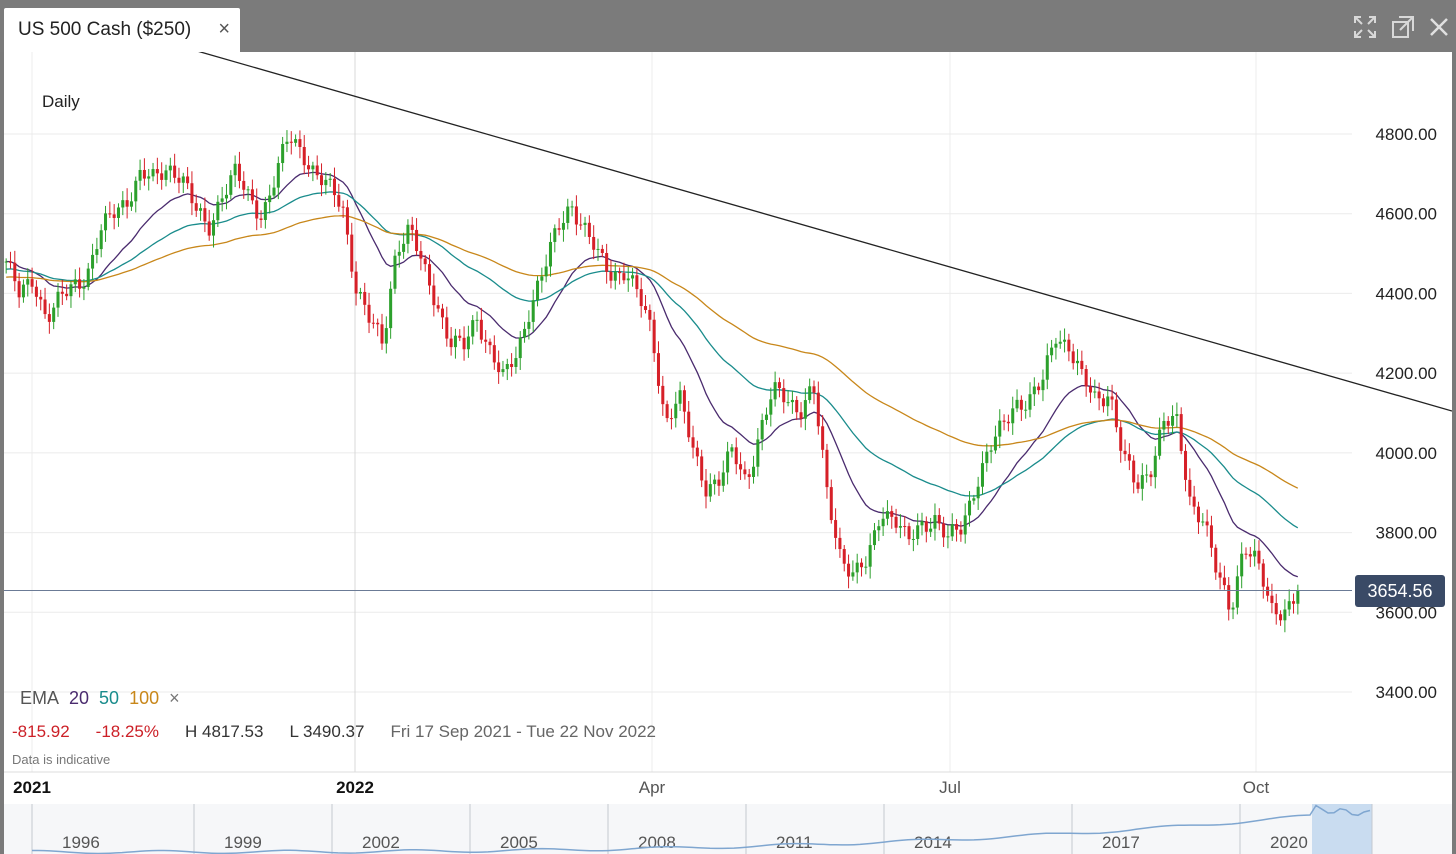 This screenshot has height=854, width=1456. Describe the element at coordinates (1121, 842) in the screenshot. I see `navigator-year-label: 2017` at that location.